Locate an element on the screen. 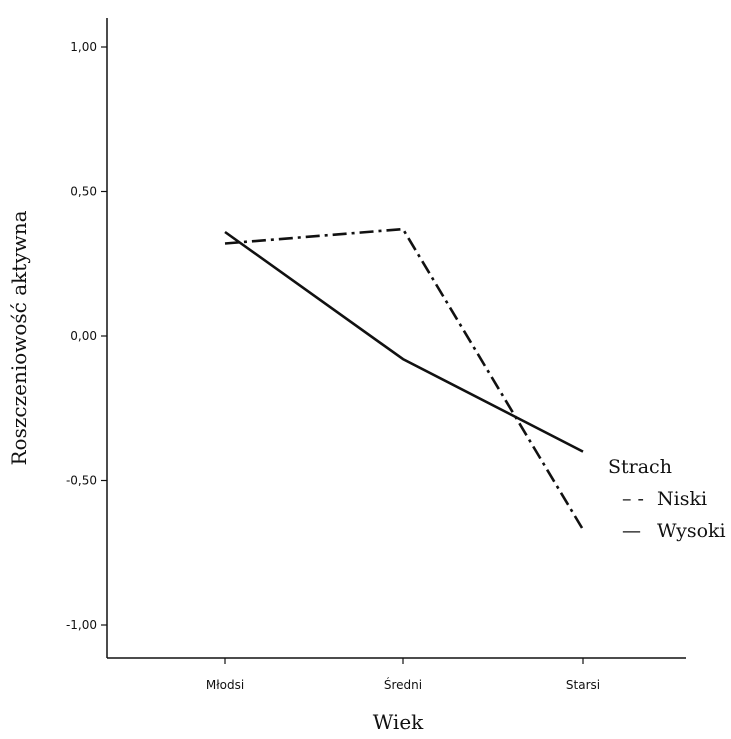 This screenshot has height=739, width=731. x-tick-label: Średni is located at coordinates (403, 684).